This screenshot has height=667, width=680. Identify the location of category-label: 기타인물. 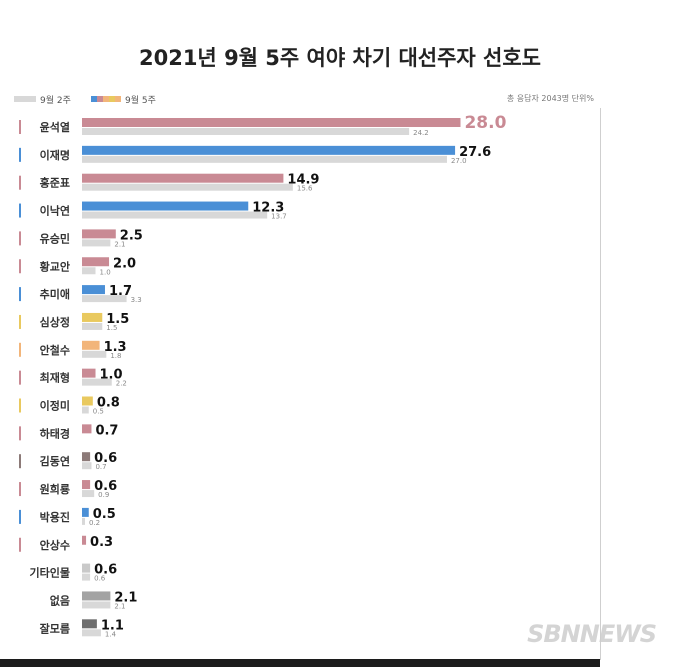
(50, 573).